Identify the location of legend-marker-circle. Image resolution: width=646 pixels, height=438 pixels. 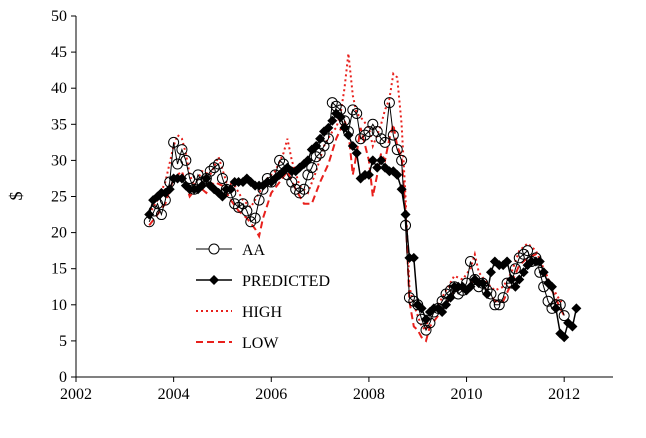
(214, 249).